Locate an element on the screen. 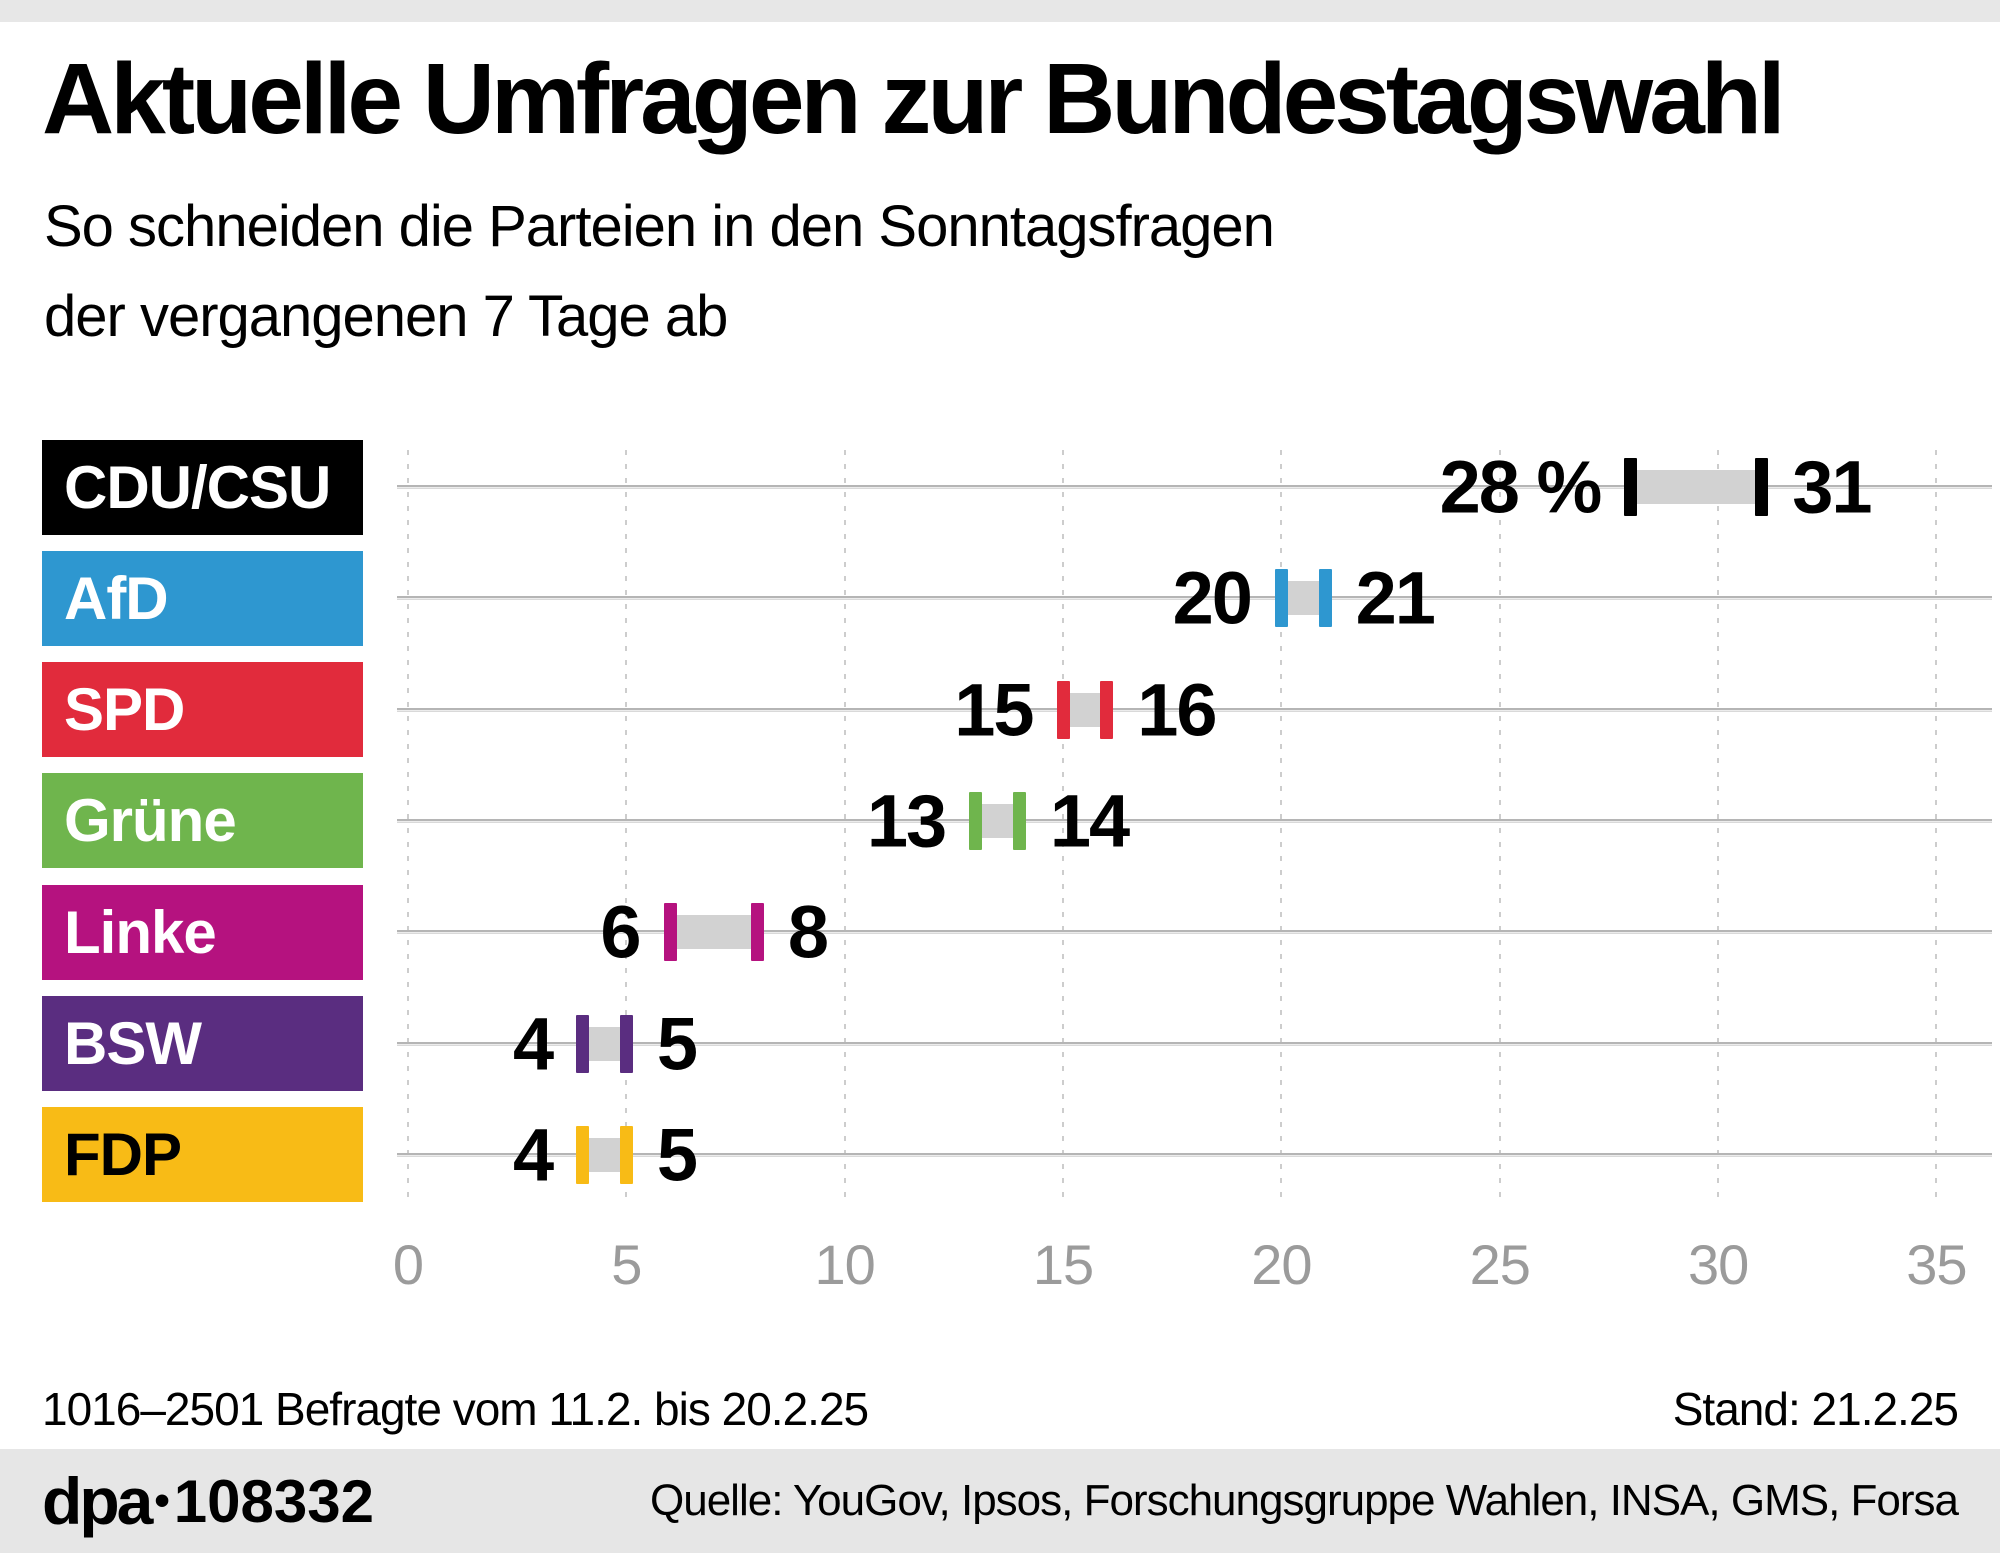  range-marker-min-bsw is located at coordinates (583, 1043).